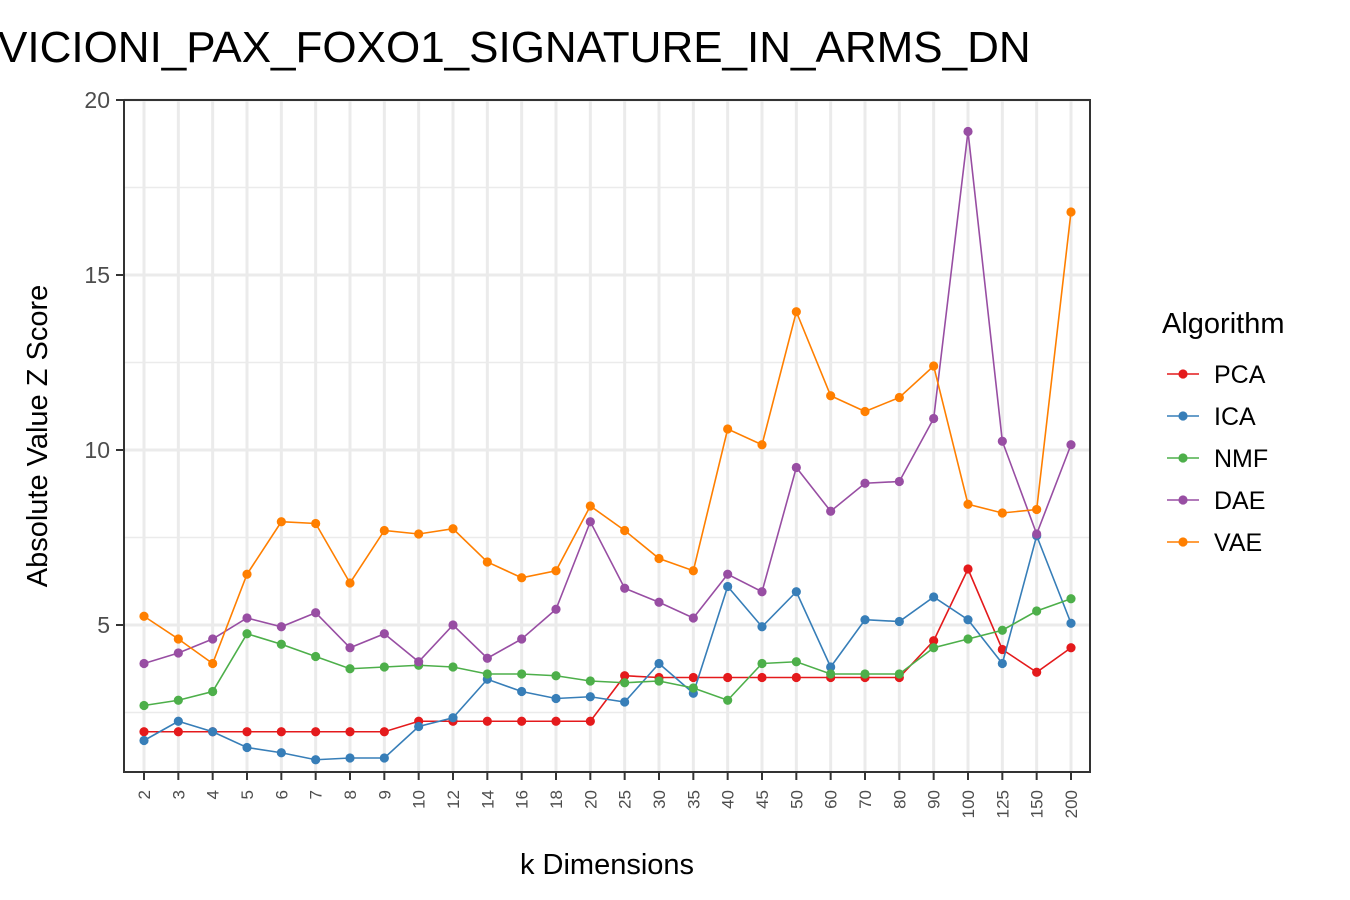 The image size is (1350, 900). I want to click on series-line-nmf, so click(607, 652).